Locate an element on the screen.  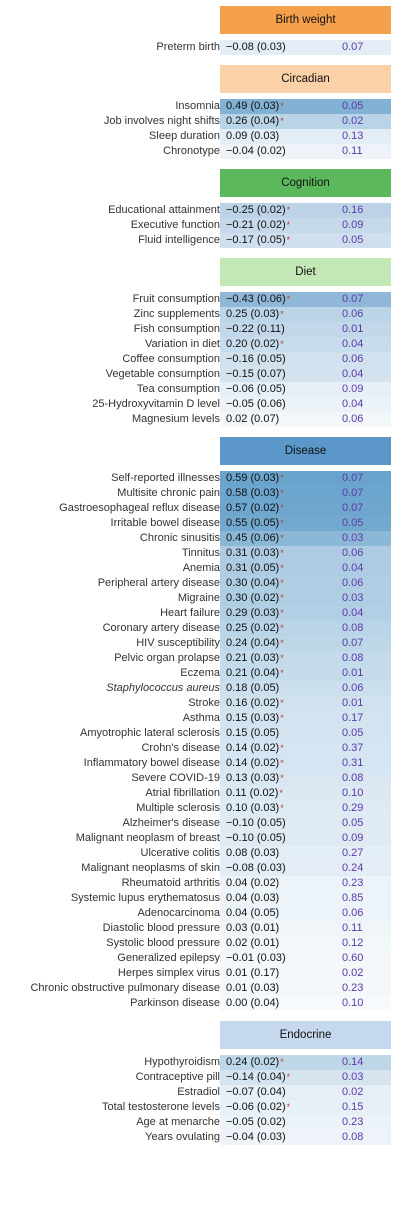
group-header: Diet is located at coordinates (305, 272).